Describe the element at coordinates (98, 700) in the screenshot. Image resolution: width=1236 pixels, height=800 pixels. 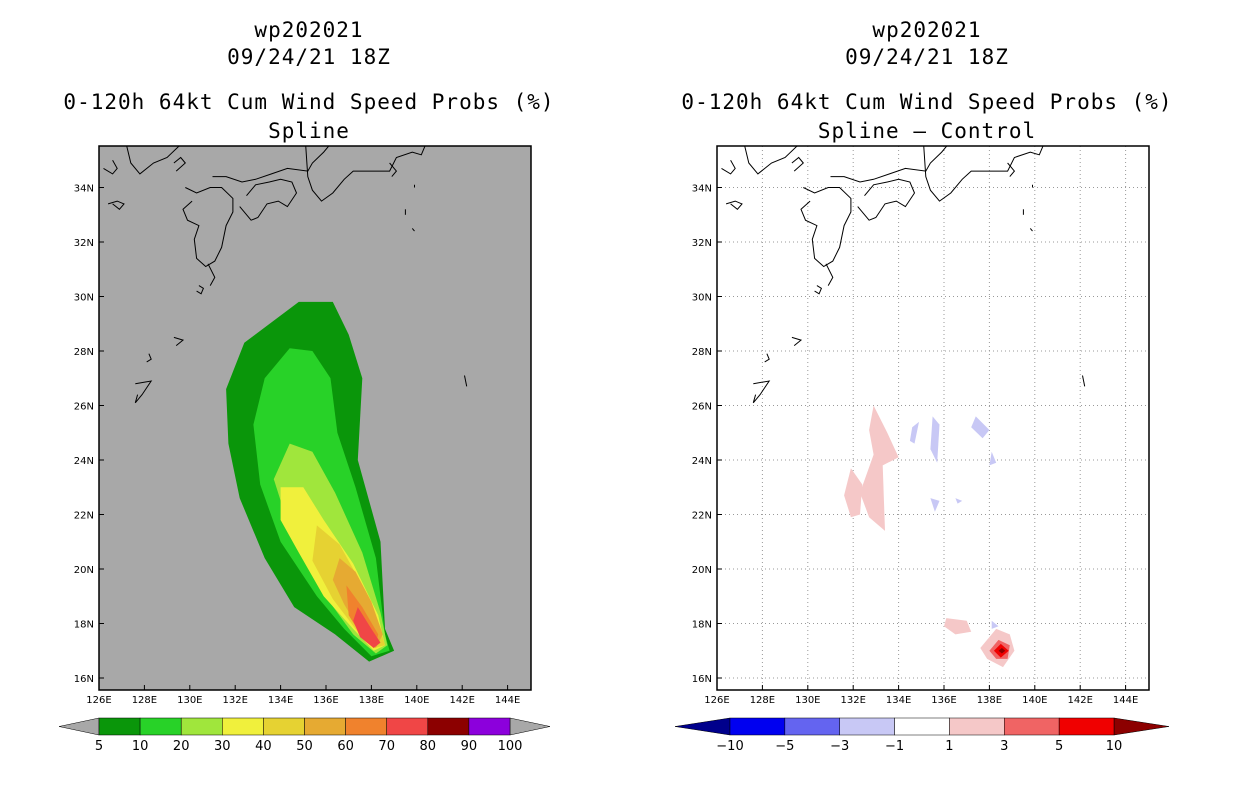
I see `x-tick-label: 126E` at that location.